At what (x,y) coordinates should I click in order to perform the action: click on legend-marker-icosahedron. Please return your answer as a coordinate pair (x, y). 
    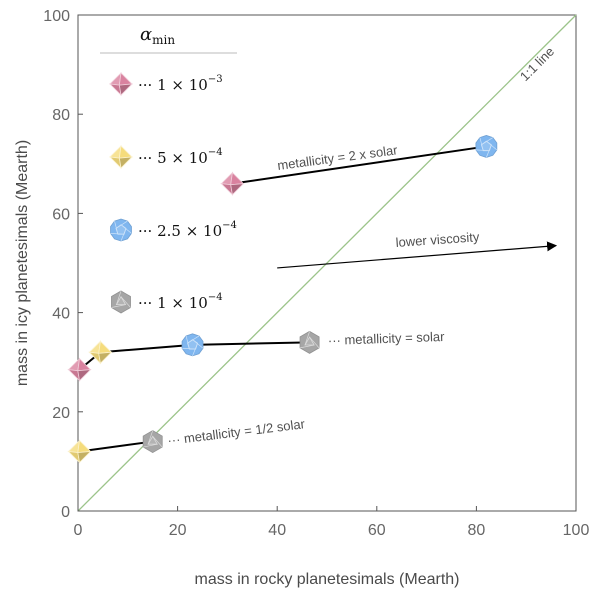
    Looking at the image, I should click on (121, 302).